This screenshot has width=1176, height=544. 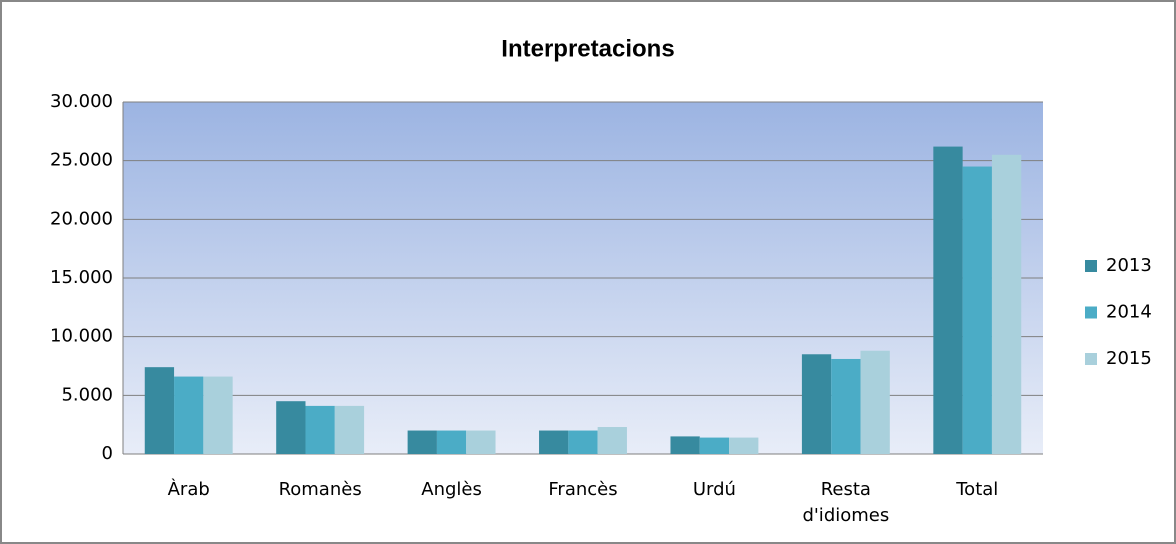 What do you see at coordinates (1129, 358) in the screenshot?
I see `legend-label: 2015` at bounding box center [1129, 358].